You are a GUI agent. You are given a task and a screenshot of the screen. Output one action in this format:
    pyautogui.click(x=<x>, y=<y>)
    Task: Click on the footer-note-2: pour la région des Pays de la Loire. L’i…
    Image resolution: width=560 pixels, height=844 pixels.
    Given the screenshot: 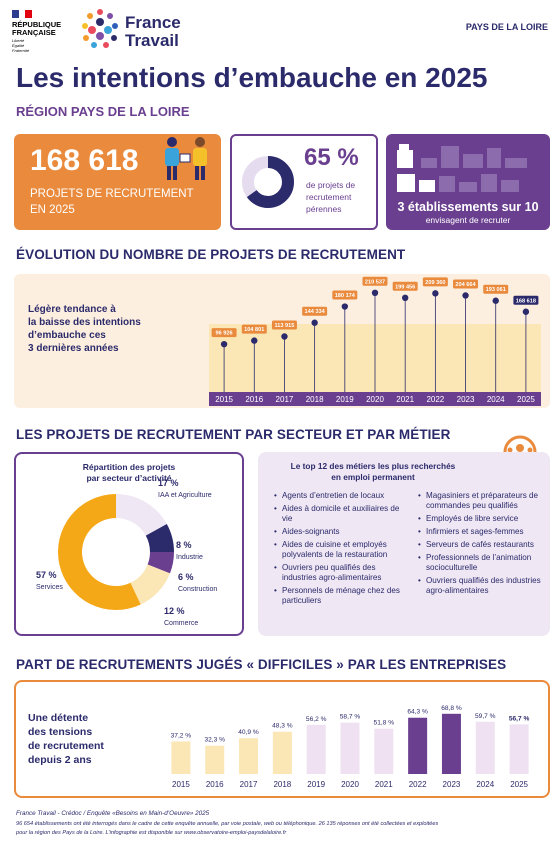 What is the action you would take?
    pyautogui.click(x=151, y=833)
    